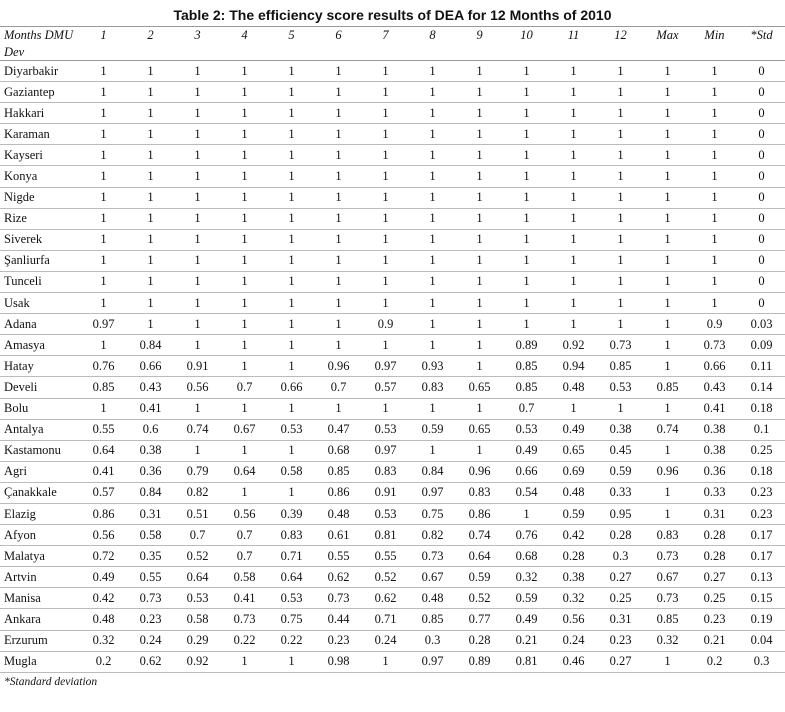 Image resolution: width=785 pixels, height=712 pixels. Describe the element at coordinates (244, 430) in the screenshot. I see `score-cell: 0.67` at that location.